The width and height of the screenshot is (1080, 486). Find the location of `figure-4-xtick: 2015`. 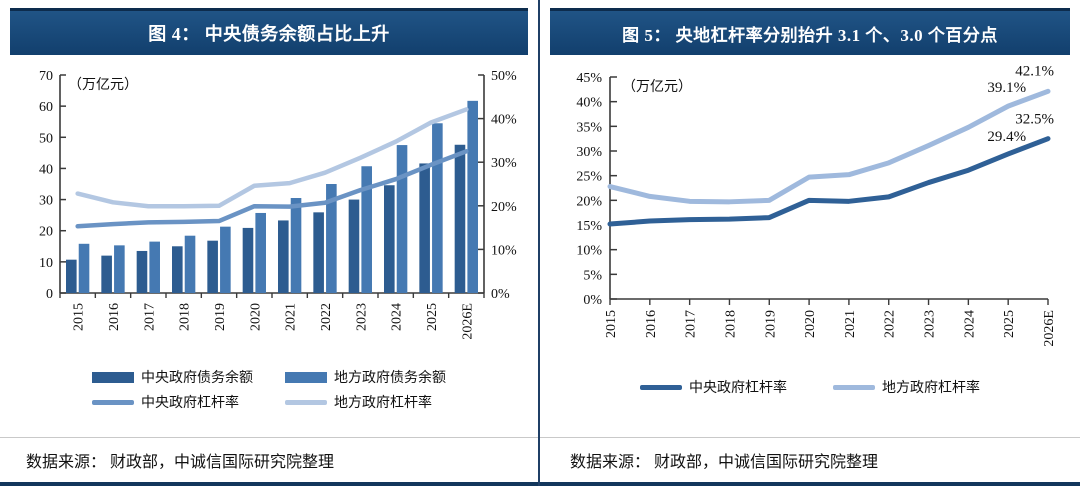

figure-4-xtick: 2015 is located at coordinates (79, 317).